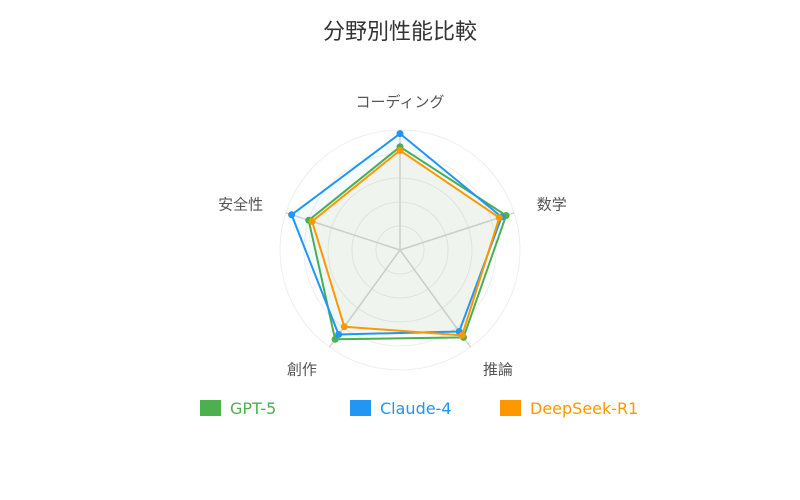  What do you see at coordinates (400, 102) in the screenshot?
I see `axis-label: コーディング` at bounding box center [400, 102].